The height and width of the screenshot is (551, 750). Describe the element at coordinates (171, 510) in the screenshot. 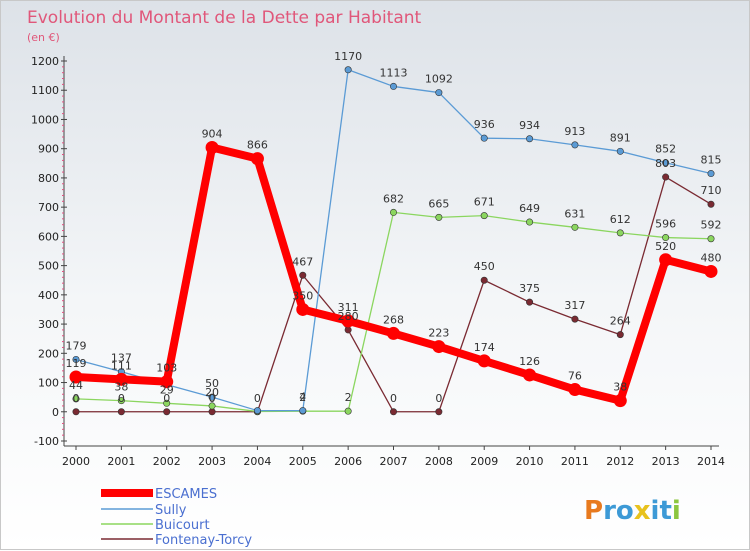

I see `legend-label: Sully` at that location.